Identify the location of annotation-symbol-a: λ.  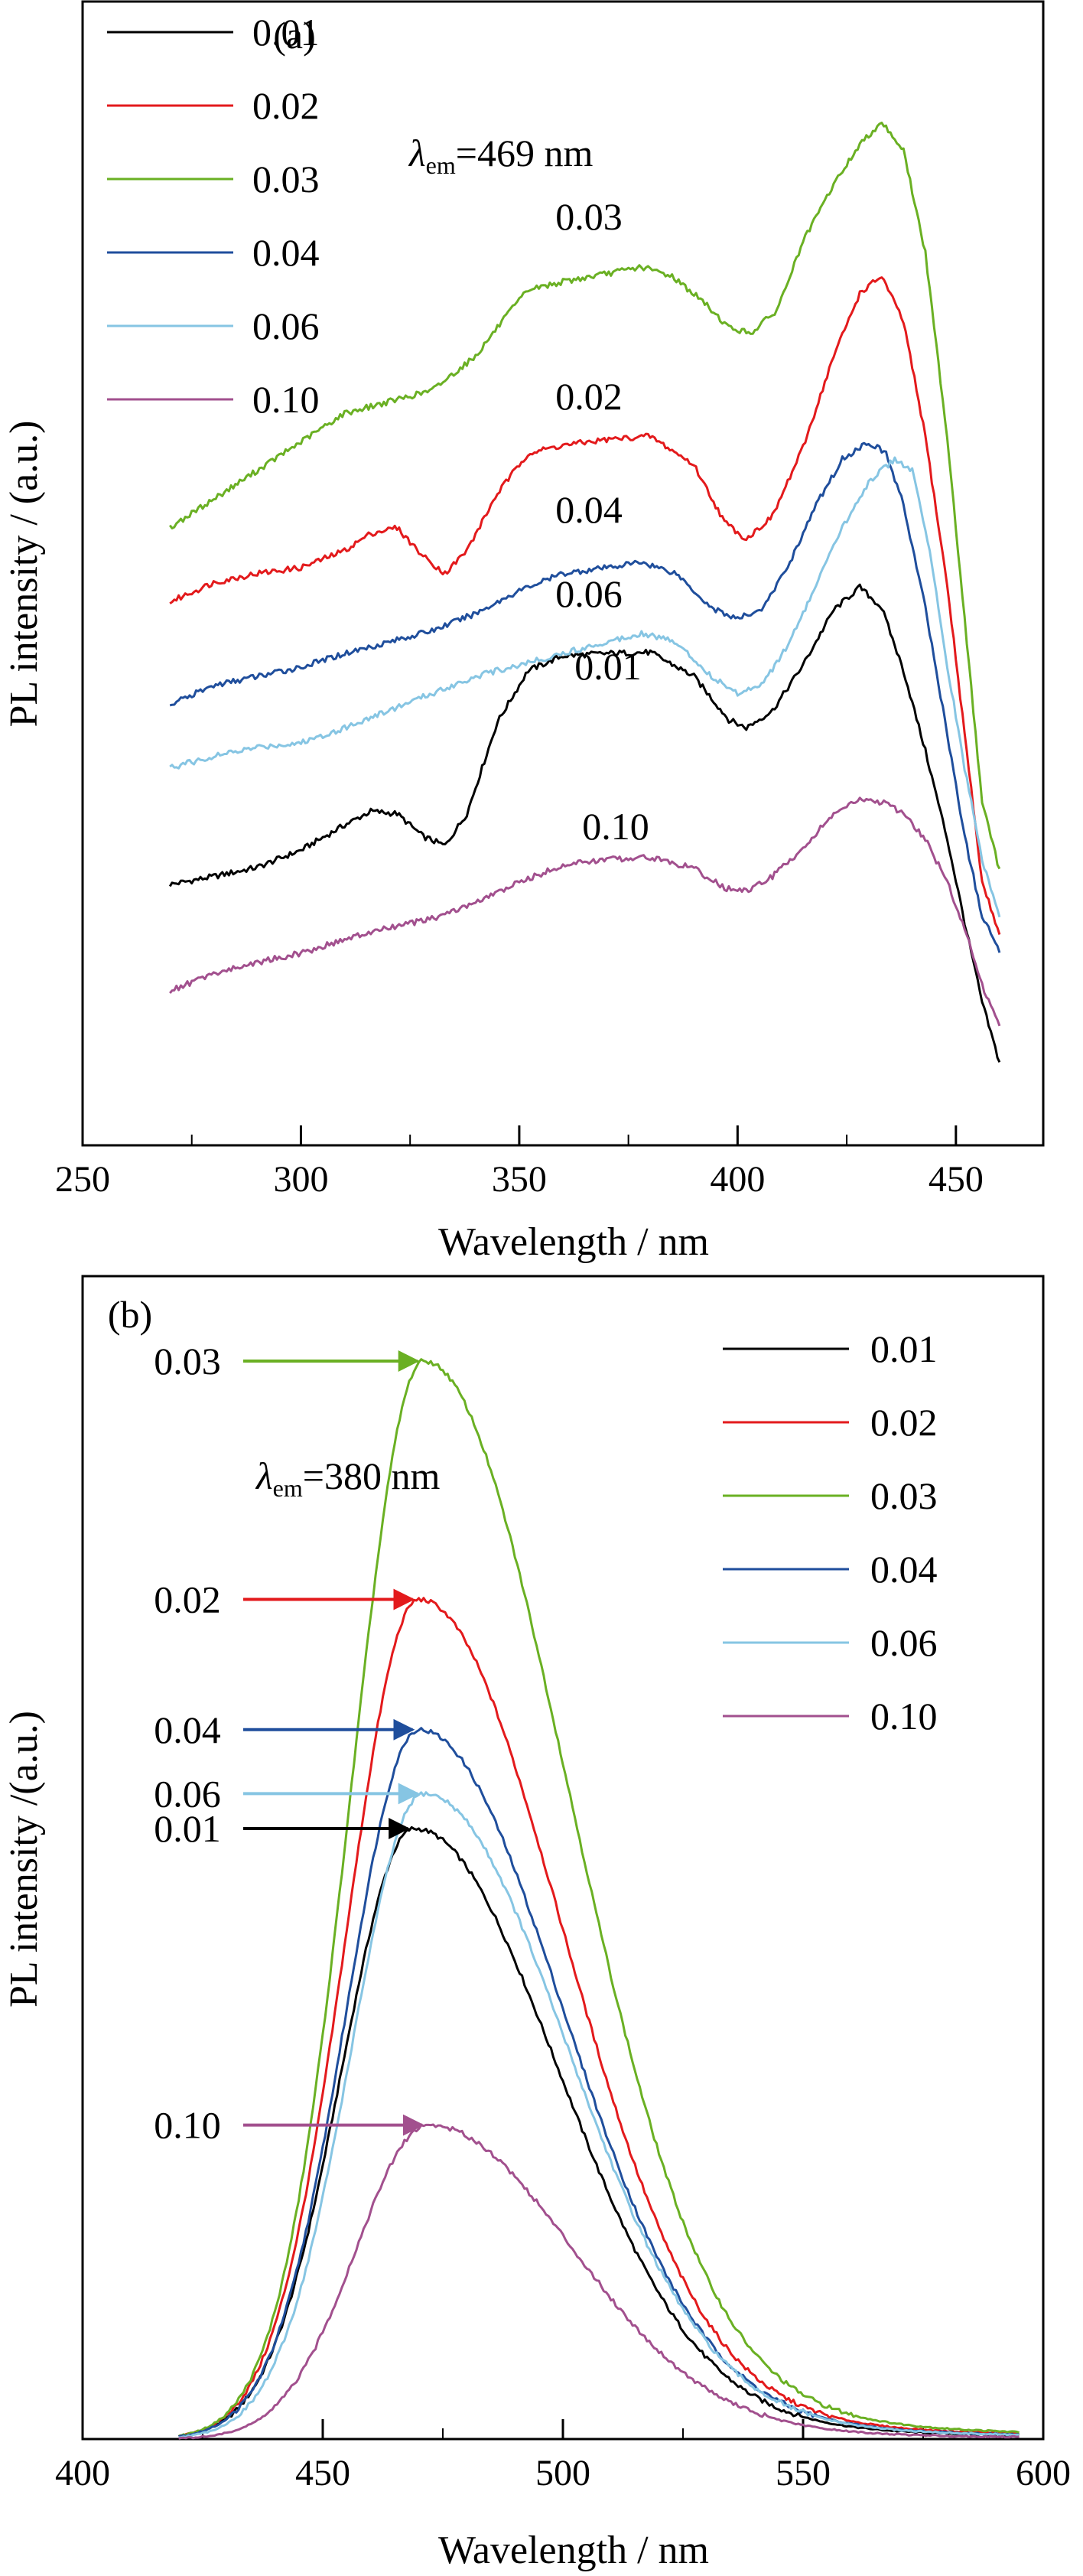
(417, 153).